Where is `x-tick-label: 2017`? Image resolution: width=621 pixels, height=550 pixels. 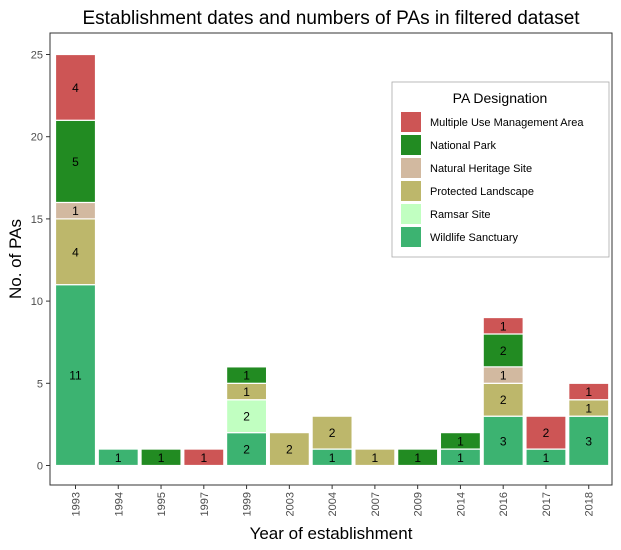
x-tick-label: 2017 is located at coordinates (547, 504).